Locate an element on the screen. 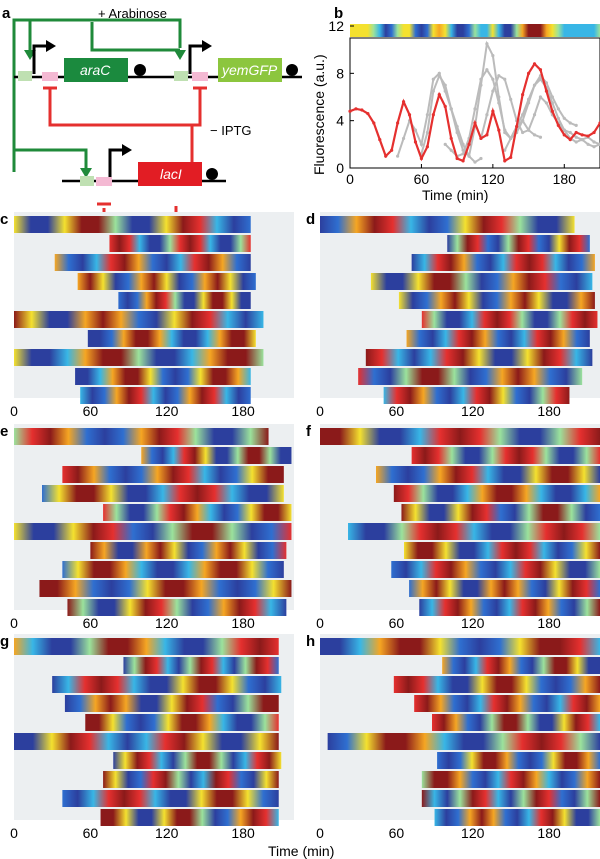 Image resolution: width=600 pixels, height=859 pixels. kymograph-panel-c: c 0 60 120 180 is located at coordinates (147, 315).